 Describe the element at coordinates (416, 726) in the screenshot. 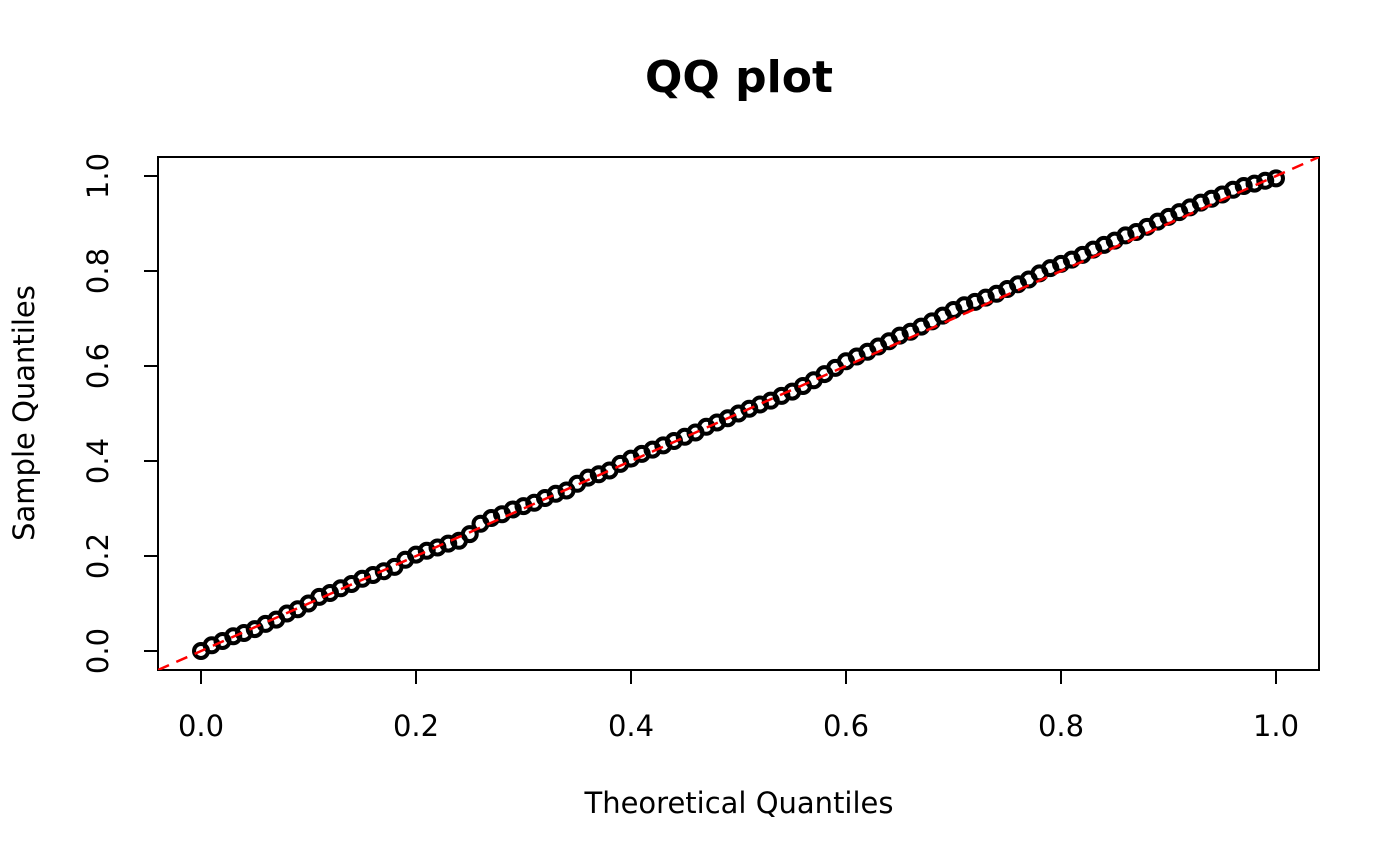

I see `x-tick-label: 0.2` at that location.